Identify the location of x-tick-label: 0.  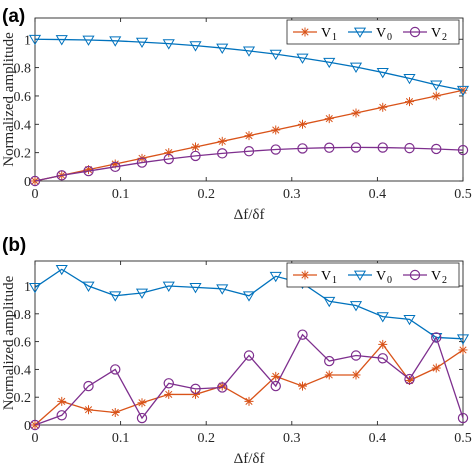
(35, 194).